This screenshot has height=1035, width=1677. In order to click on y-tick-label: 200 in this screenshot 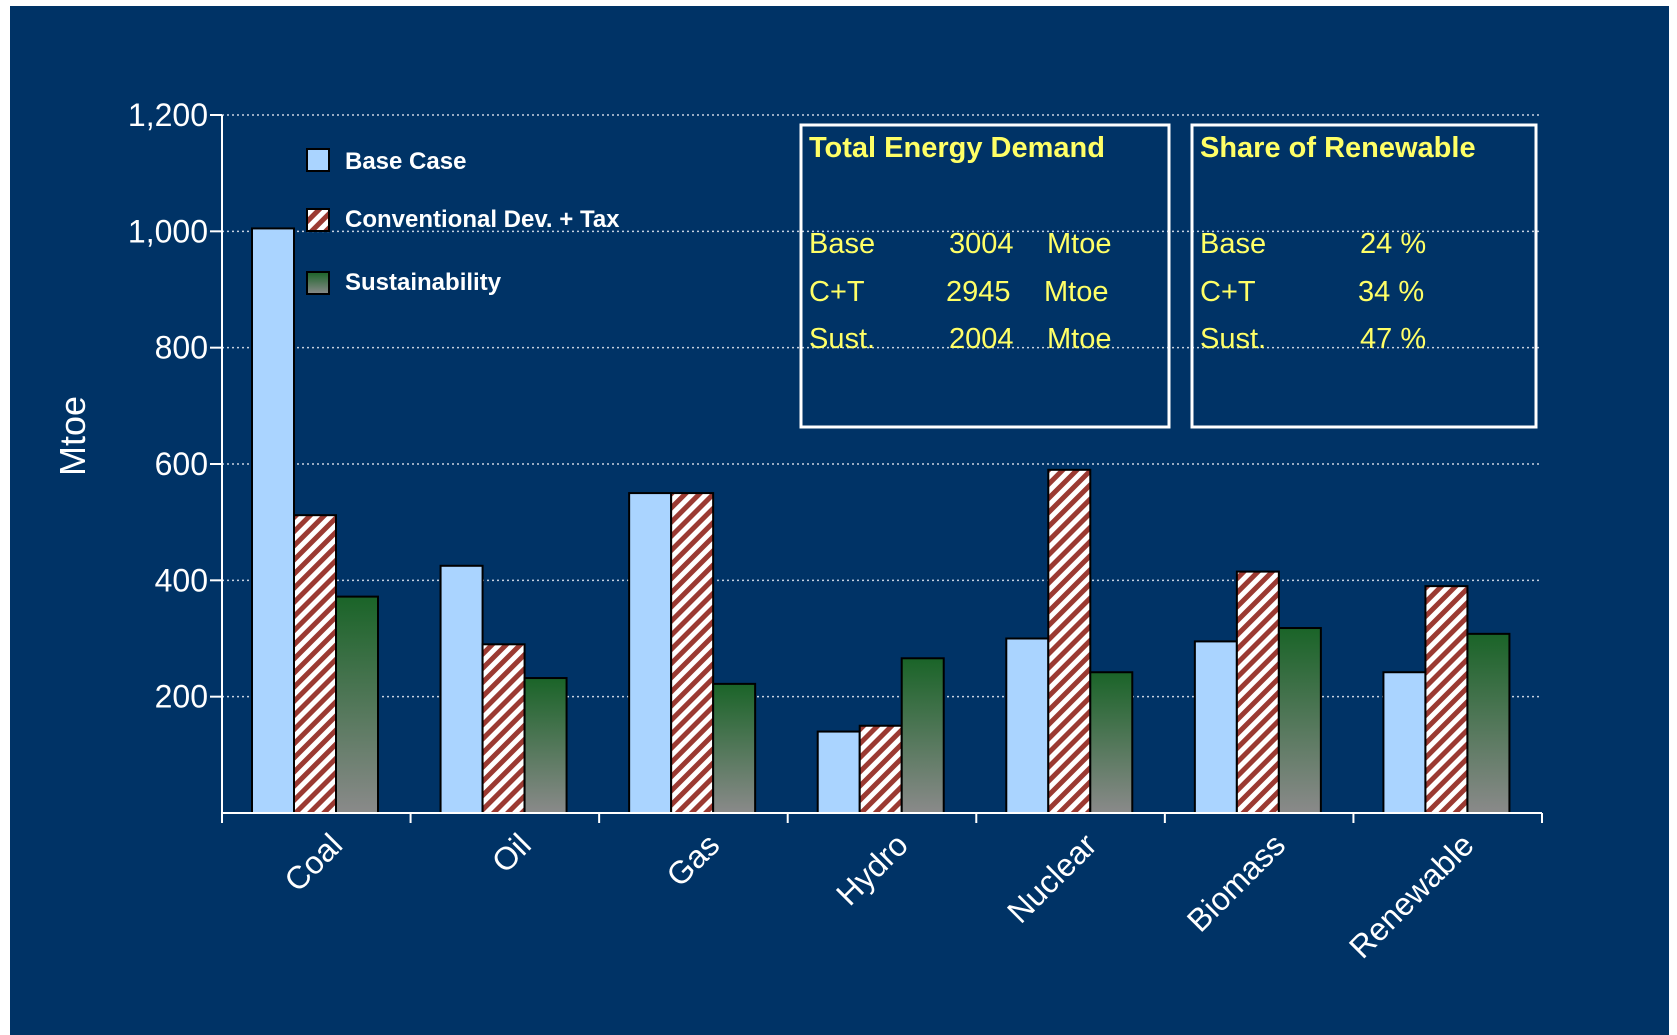, I will do `click(181, 697)`.